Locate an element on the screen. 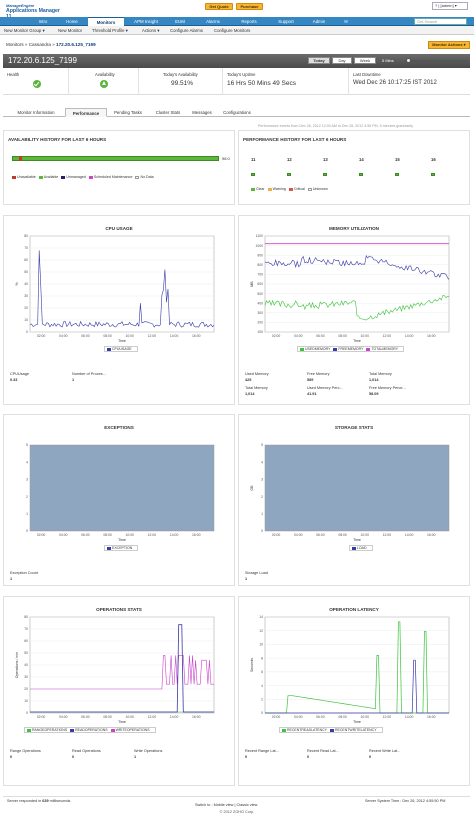  tab-messages: Messages is located at coordinates (202, 112).